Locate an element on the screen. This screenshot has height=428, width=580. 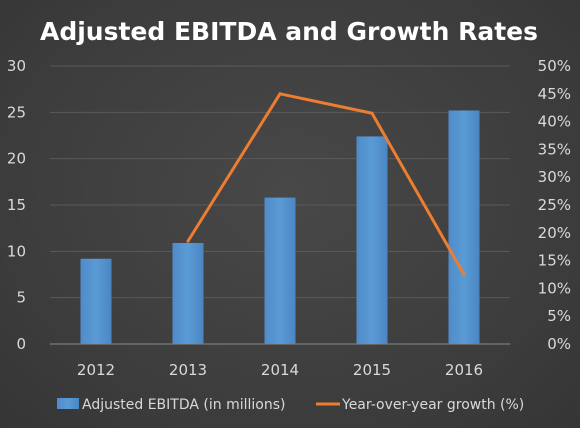
x-axis: 2012 2013 2014 2015 2016 is located at coordinates (280, 370).